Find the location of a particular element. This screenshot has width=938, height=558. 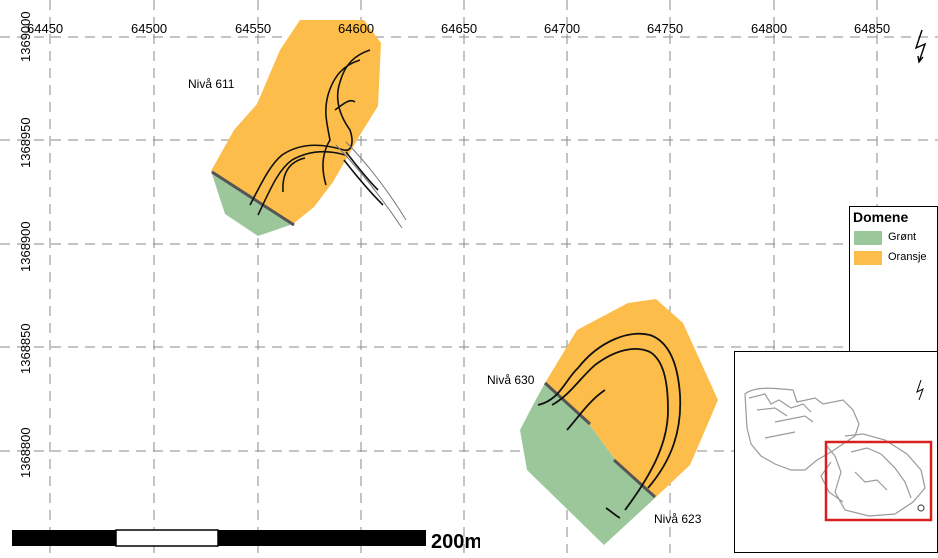

x-tick-label: 64800 is located at coordinates (769, 28).